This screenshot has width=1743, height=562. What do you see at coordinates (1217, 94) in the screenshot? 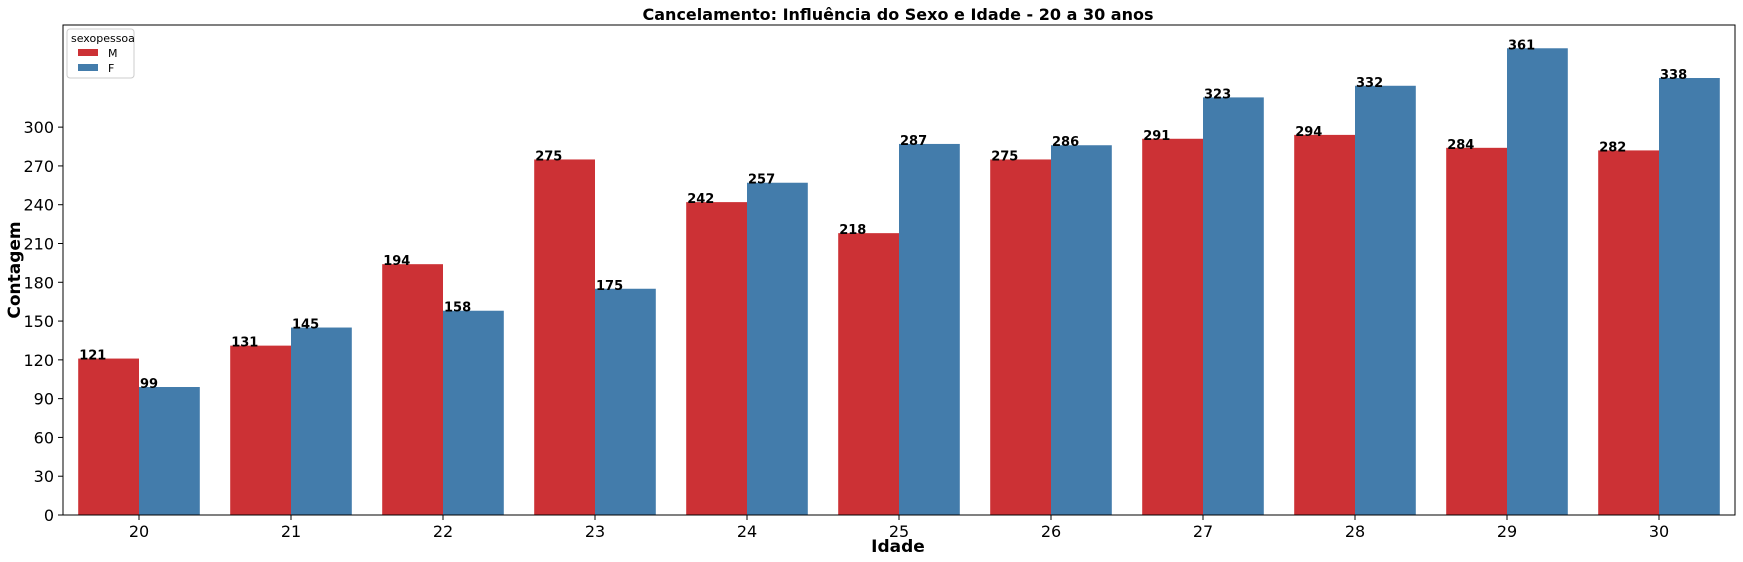
I see `data-label-f-27: 323` at bounding box center [1217, 94].